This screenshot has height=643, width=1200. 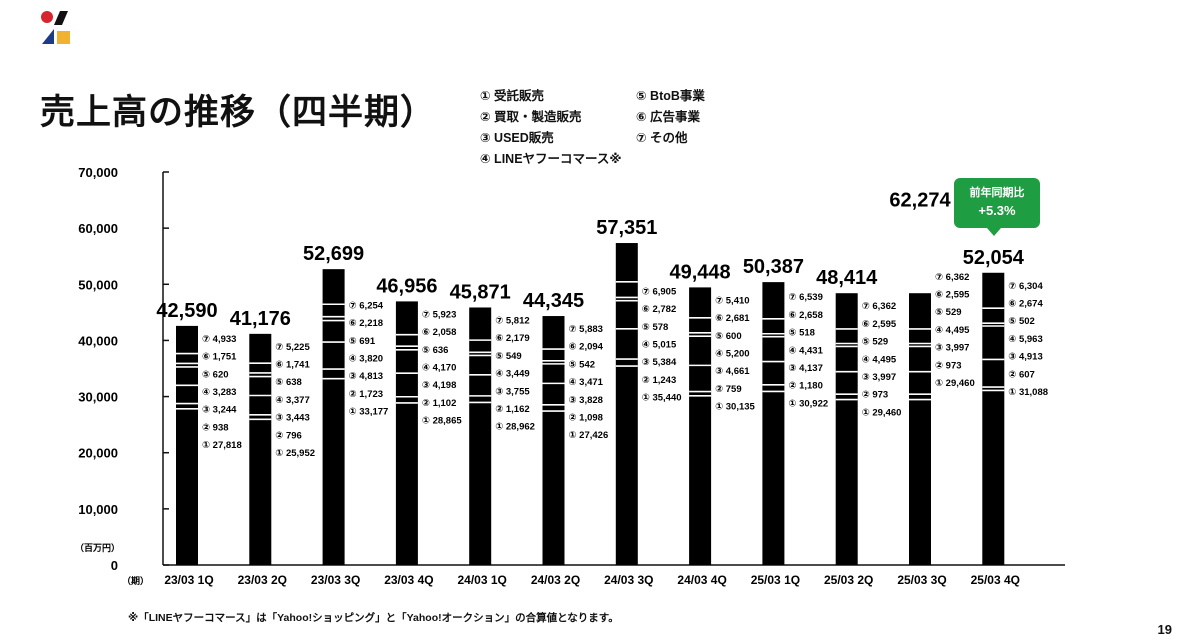 I want to click on segment-label: ④ 3,820, so click(x=366, y=358).